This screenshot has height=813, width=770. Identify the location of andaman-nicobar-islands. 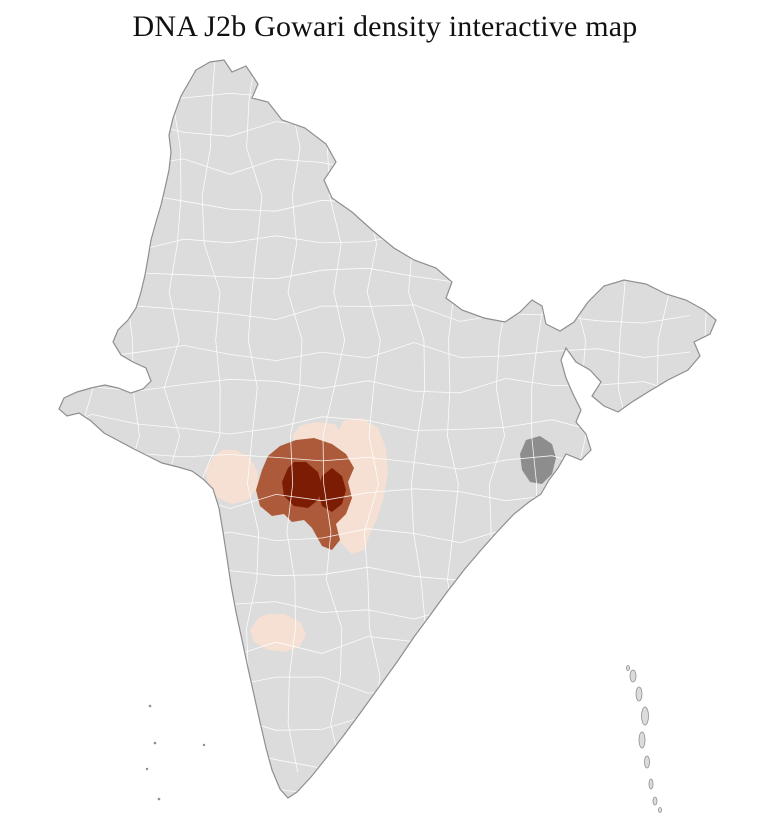
(644, 739).